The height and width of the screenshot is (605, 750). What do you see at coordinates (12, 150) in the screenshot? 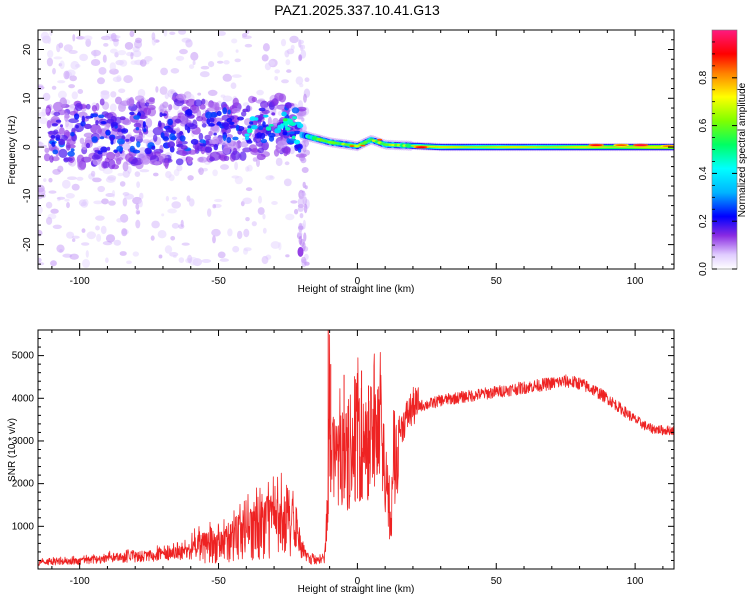
I see `spectrogram-y-label: Frequency (Hz)` at bounding box center [12, 150].